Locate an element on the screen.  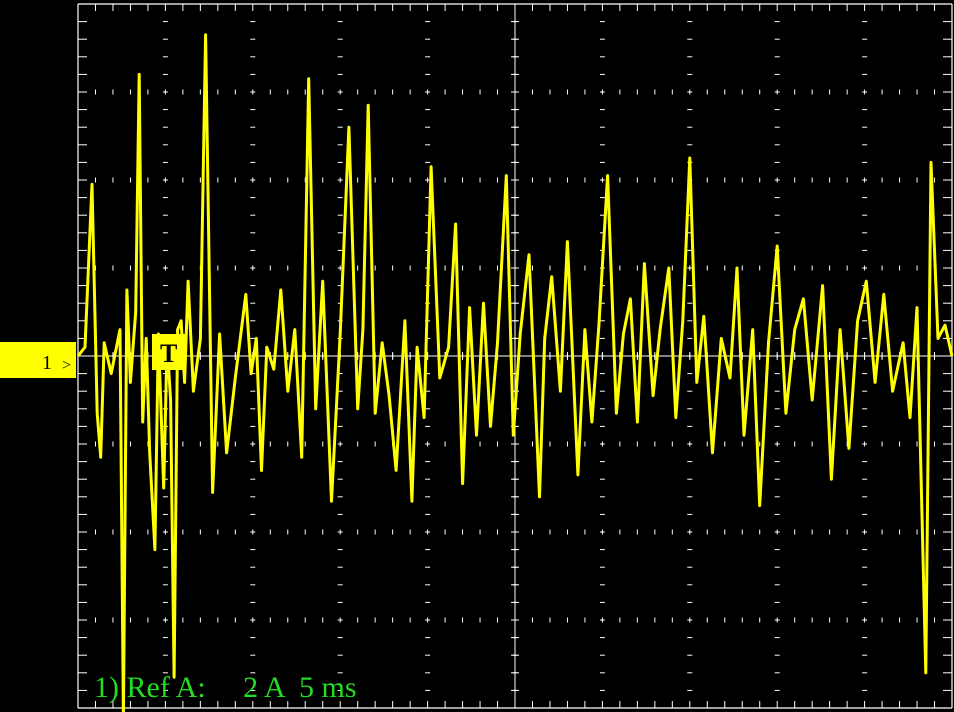
reference-readout: 1) Ref A: 2 A 5 ms is located at coordinates (225, 687).